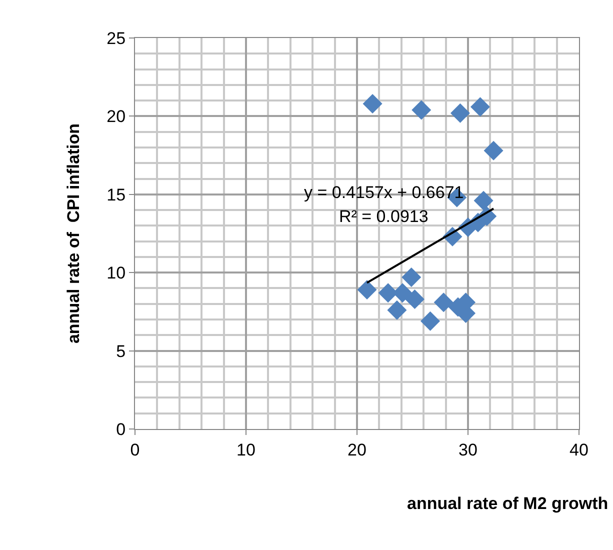 The width and height of the screenshot is (613, 550). Describe the element at coordinates (116, 273) in the screenshot. I see `y-tick-label: 10` at that location.